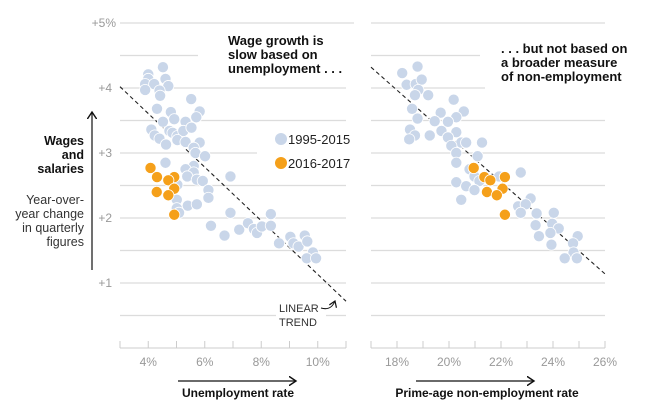 Image resolution: width=654 pixels, height=410 pixels. What do you see at coordinates (362, 345) in the screenshot?
I see `x-axes` at bounding box center [362, 345].